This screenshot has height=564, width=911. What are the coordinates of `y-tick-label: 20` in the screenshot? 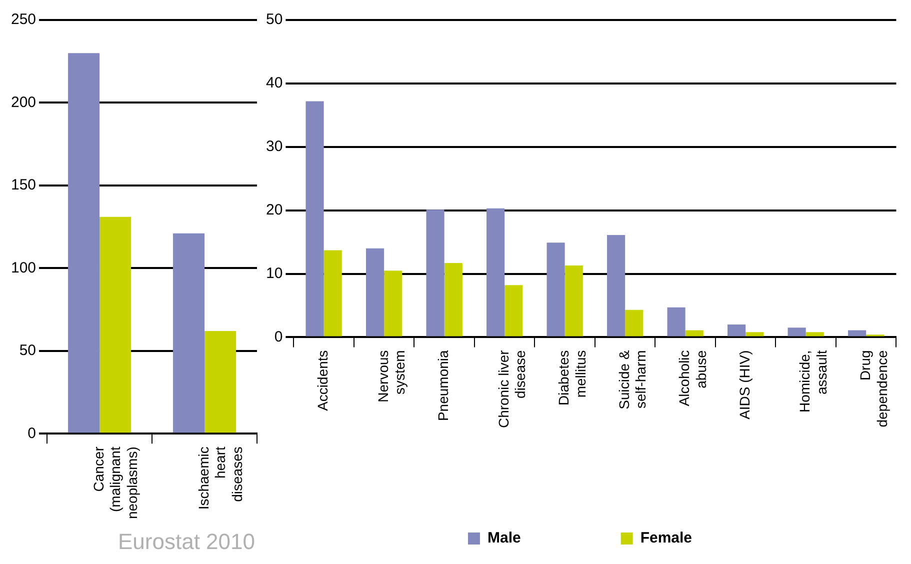 It's located at (274, 209).